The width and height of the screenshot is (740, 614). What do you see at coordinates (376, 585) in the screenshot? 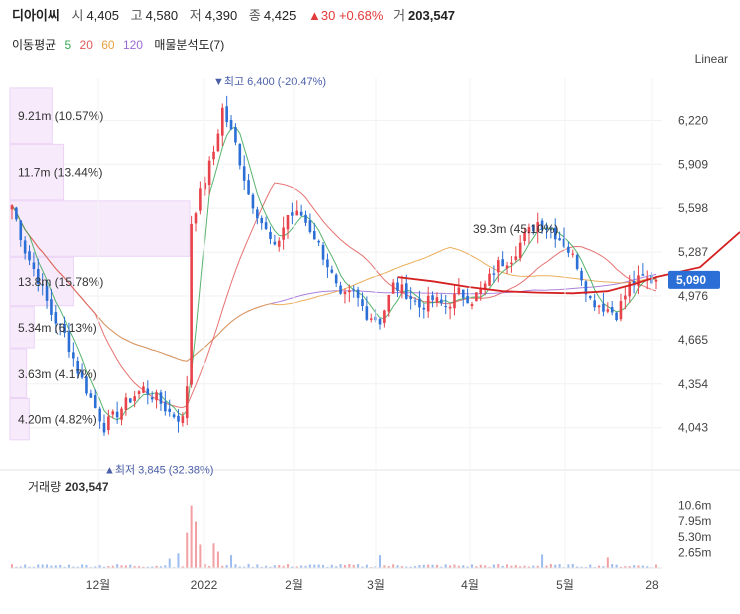
I see `x-tick-label: 3월` at bounding box center [376, 585].